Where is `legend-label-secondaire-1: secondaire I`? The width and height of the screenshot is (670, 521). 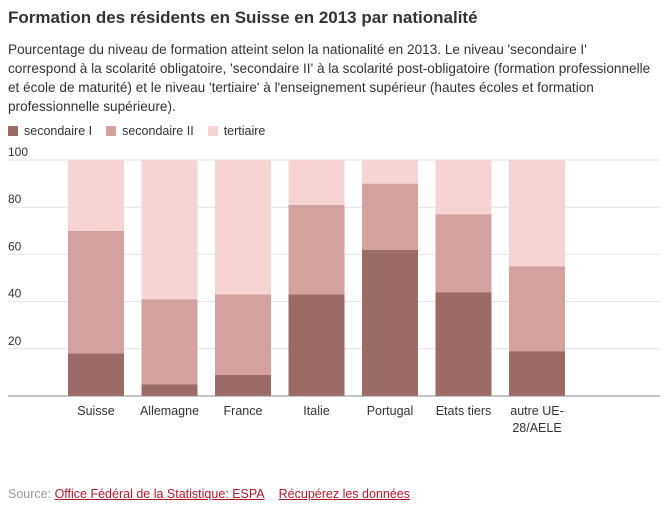
legend-label-secondaire-1: secondaire I is located at coordinates (58, 131).